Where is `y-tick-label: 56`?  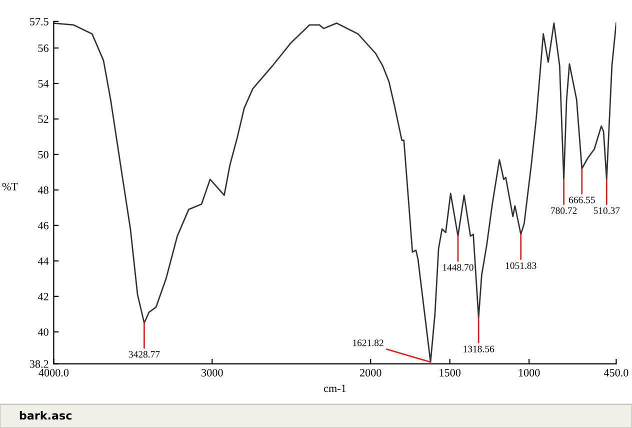 y-tick-label: 56 is located at coordinates (43, 48).